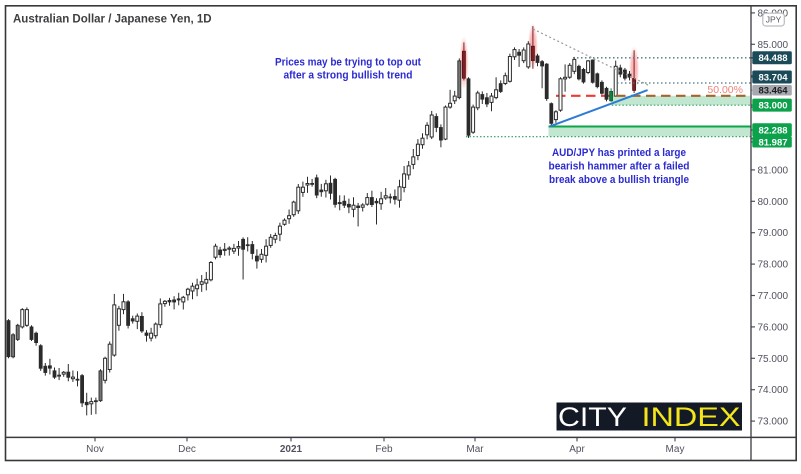  Describe the element at coordinates (475, 449) in the screenshot. I see `svg-text: Mar` at that location.